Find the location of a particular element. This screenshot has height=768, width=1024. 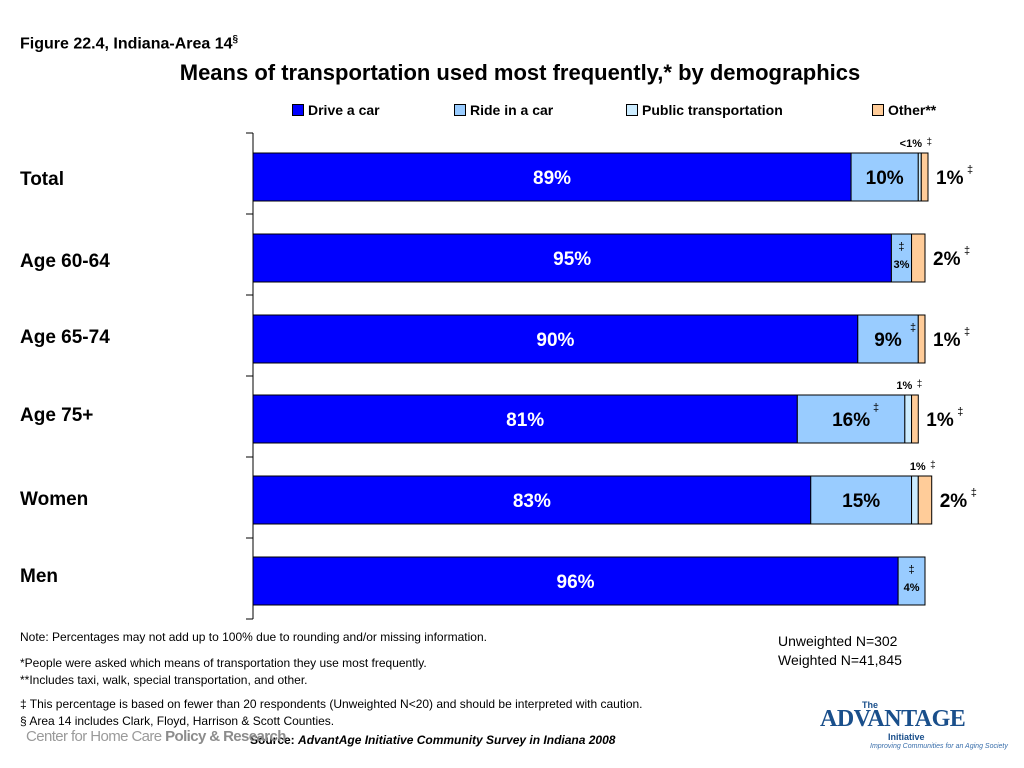

data-label-drive: 90% is located at coordinates (555, 340).